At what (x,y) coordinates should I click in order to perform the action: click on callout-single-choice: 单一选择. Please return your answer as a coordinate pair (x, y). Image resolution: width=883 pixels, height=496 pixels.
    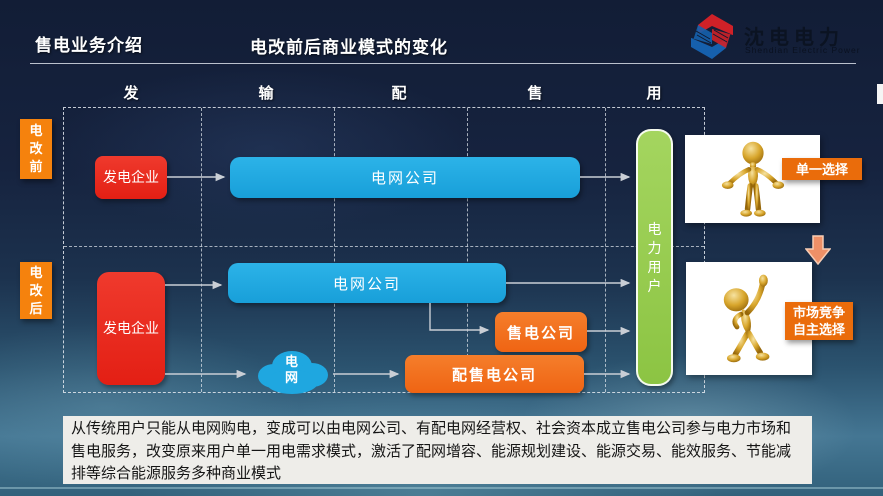
    Looking at the image, I should click on (822, 169).